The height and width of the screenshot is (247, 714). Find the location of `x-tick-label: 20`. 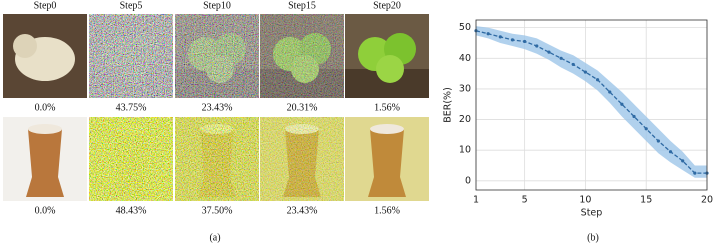

x-tick-label: 20 is located at coordinates (707, 200).